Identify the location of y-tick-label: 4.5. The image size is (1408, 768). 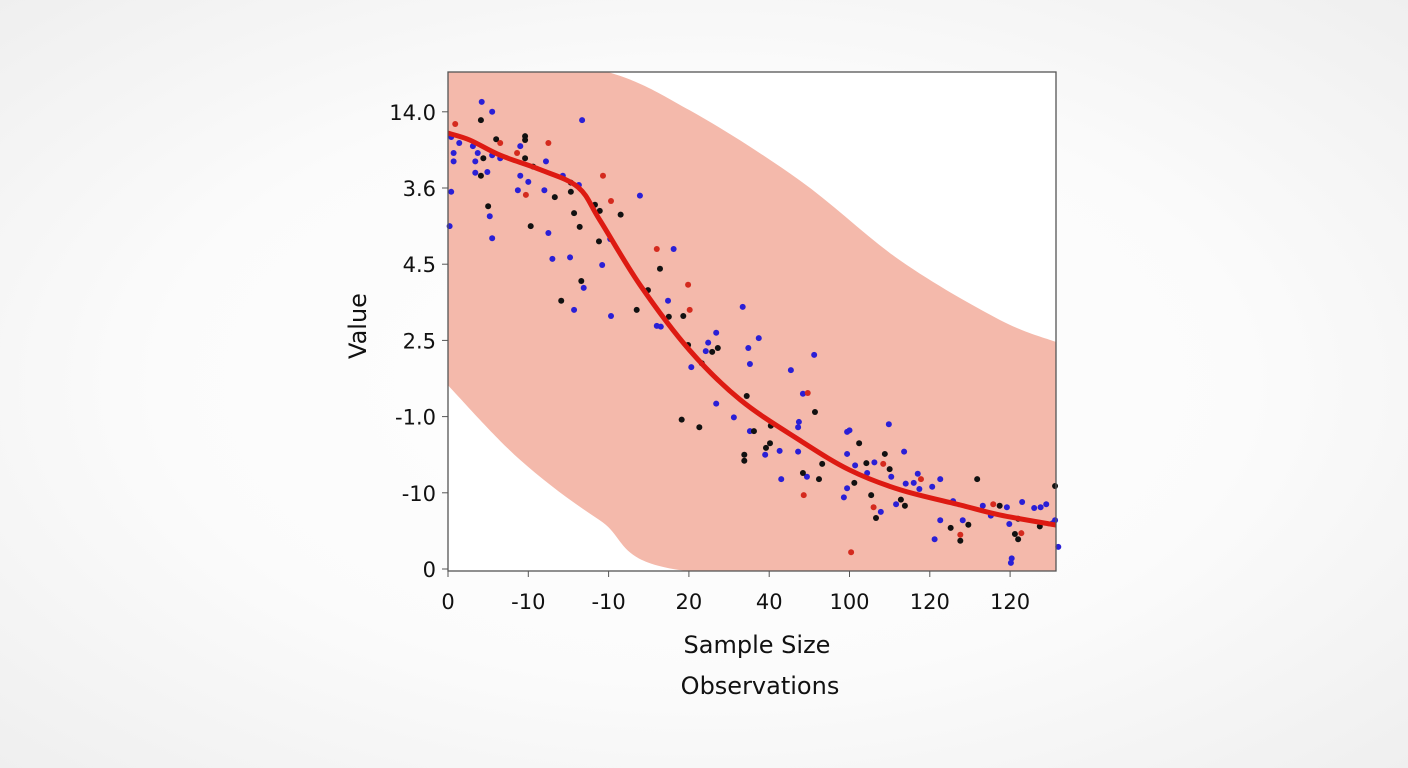
(419, 265).